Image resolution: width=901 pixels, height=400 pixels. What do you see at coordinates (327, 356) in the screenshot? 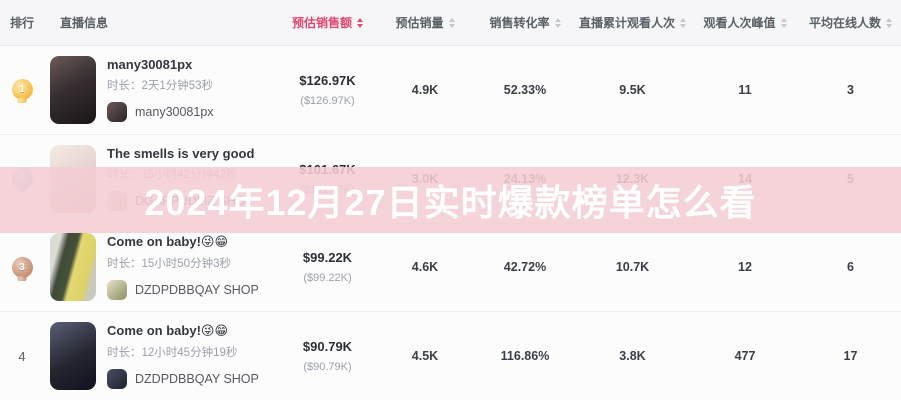
I see `est-sales-cell: $90.79K ($90.79K)` at bounding box center [327, 356].